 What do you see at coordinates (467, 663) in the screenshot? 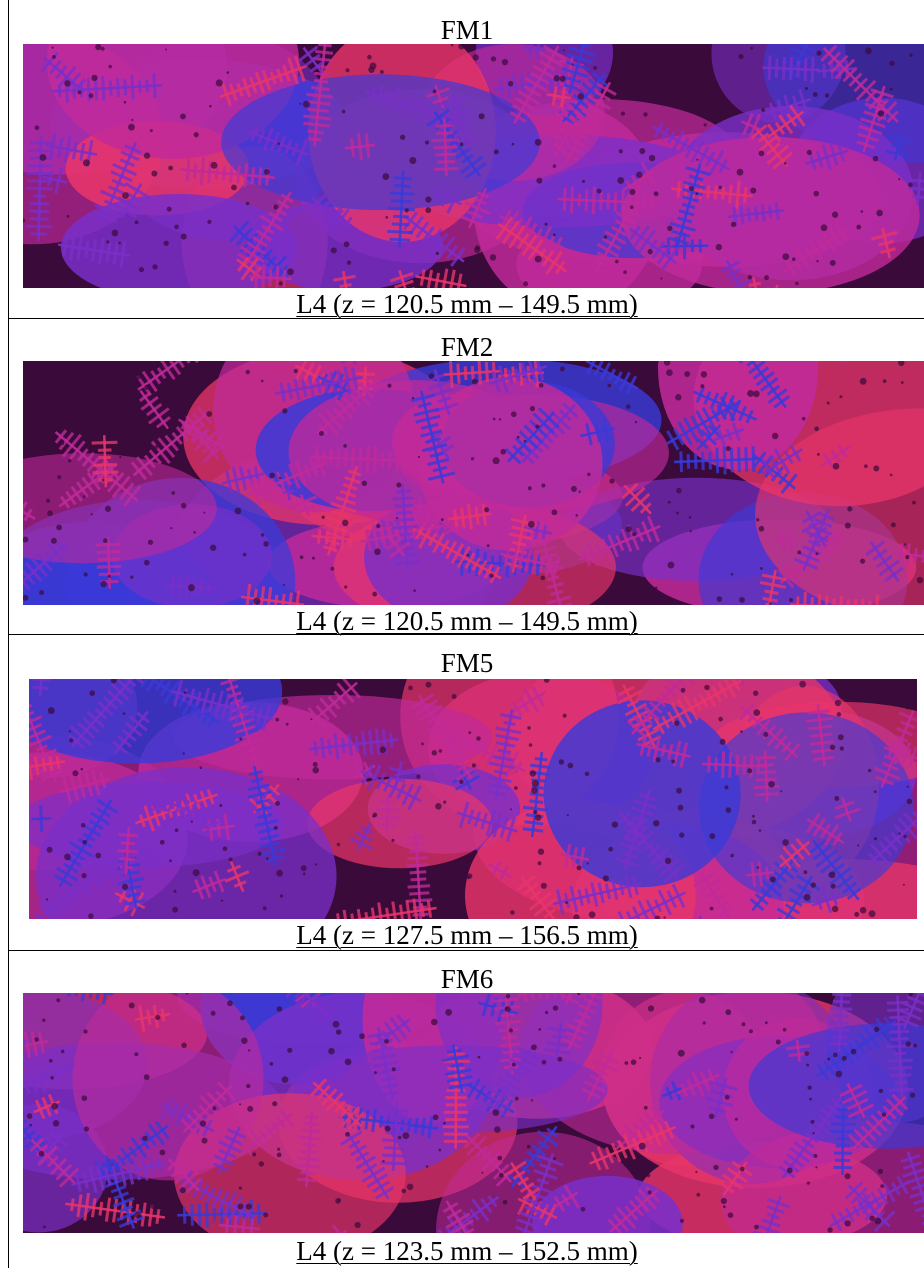
I see `panel-title: FM5` at bounding box center [467, 663].